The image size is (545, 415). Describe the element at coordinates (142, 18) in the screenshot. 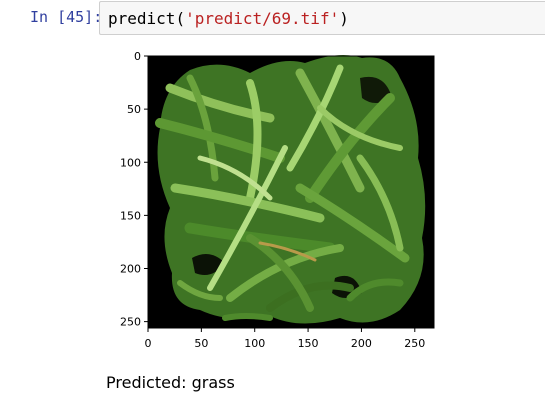

I see `code-fn: predict` at that location.